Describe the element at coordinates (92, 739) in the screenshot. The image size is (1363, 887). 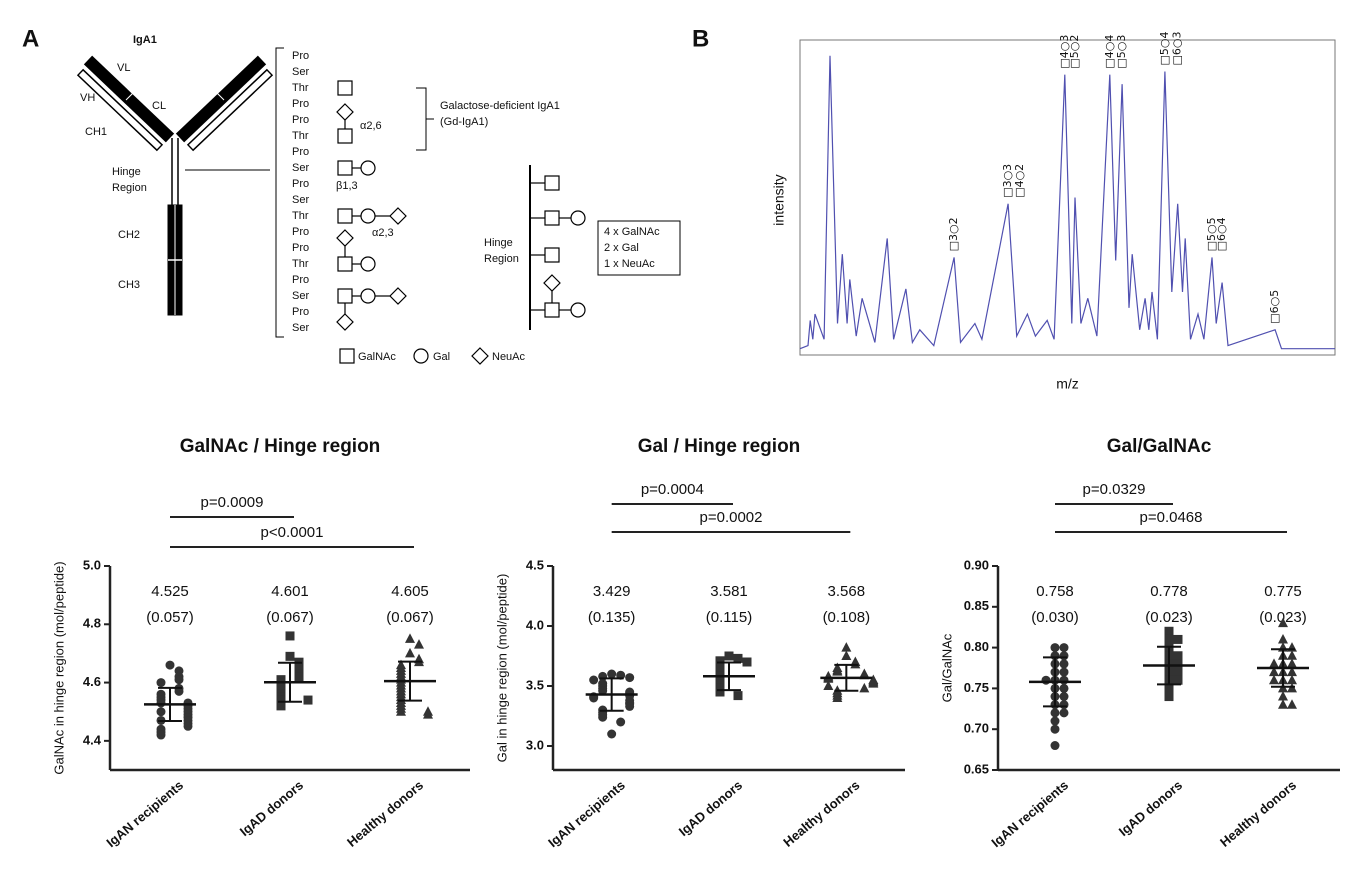
I see `y-tick-label: 4.4` at that location.